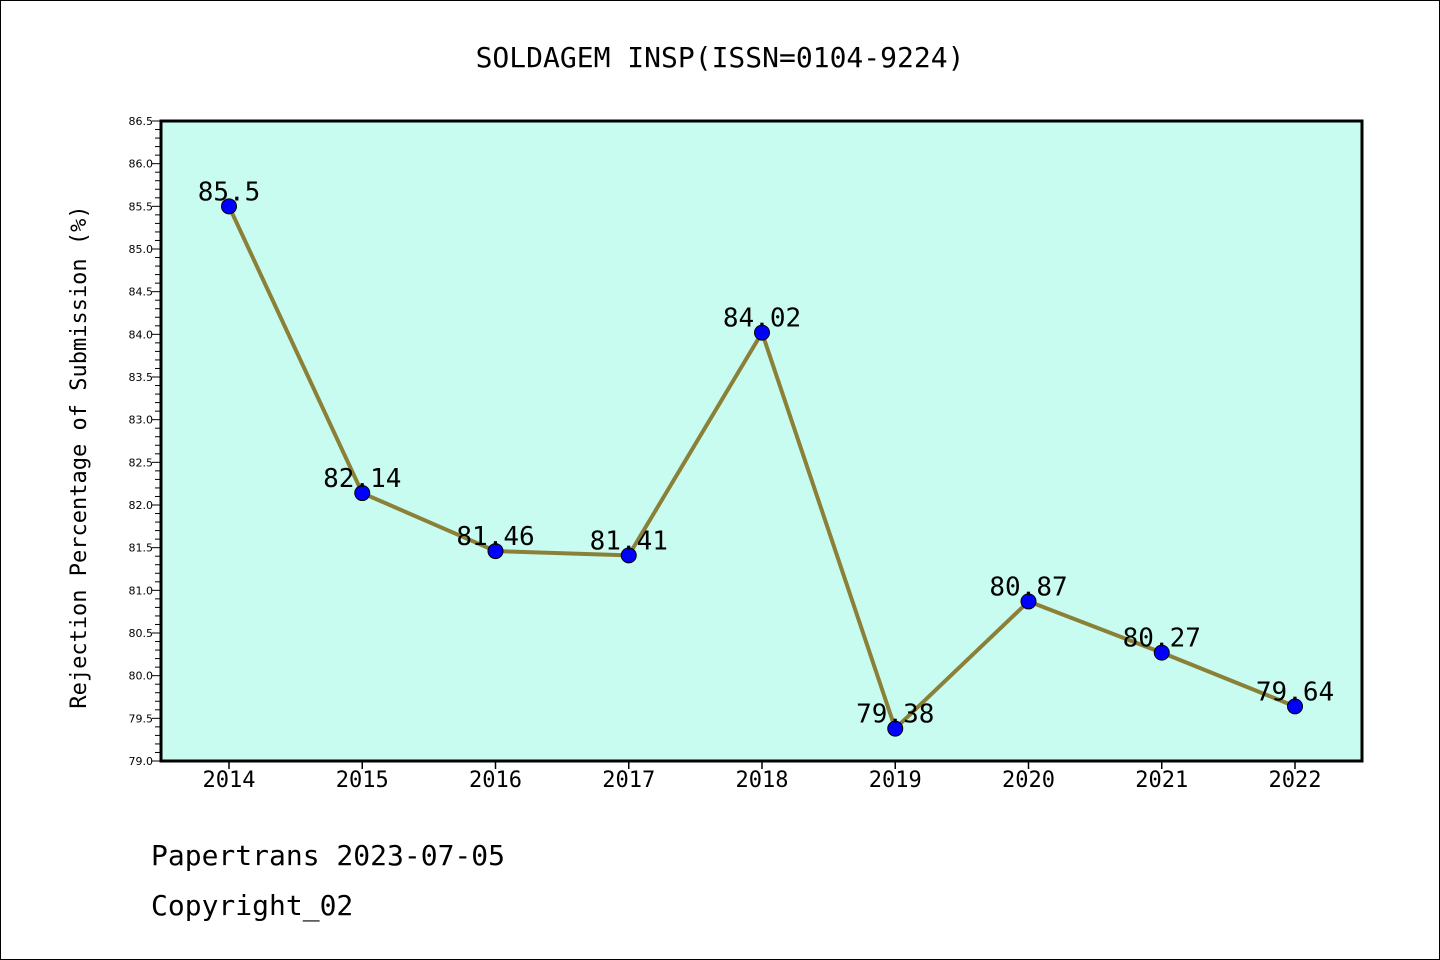 This screenshot has width=1440, height=960. I want to click on y-tick-label: 83.5, so click(141, 377).